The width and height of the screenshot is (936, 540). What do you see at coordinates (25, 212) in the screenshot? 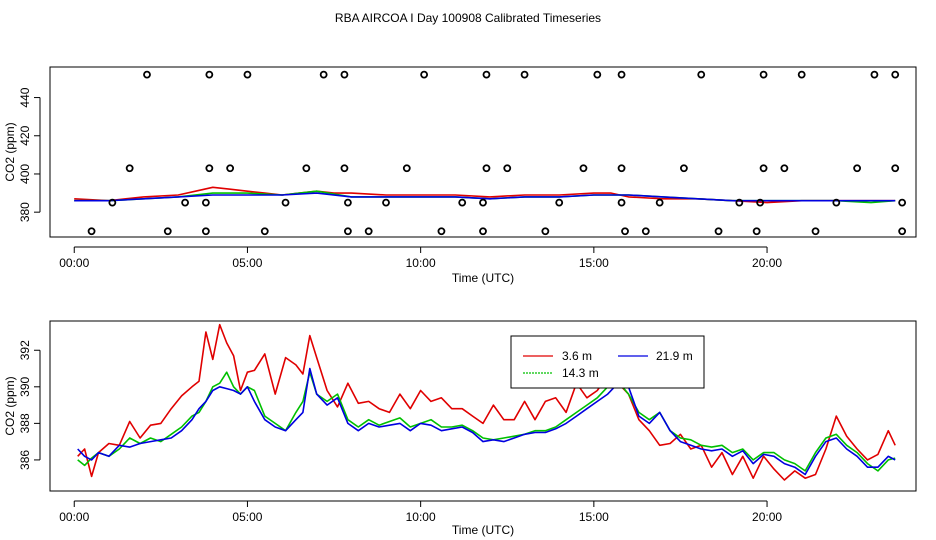
I see `top-y-tick-label: 380` at bounding box center [25, 212].